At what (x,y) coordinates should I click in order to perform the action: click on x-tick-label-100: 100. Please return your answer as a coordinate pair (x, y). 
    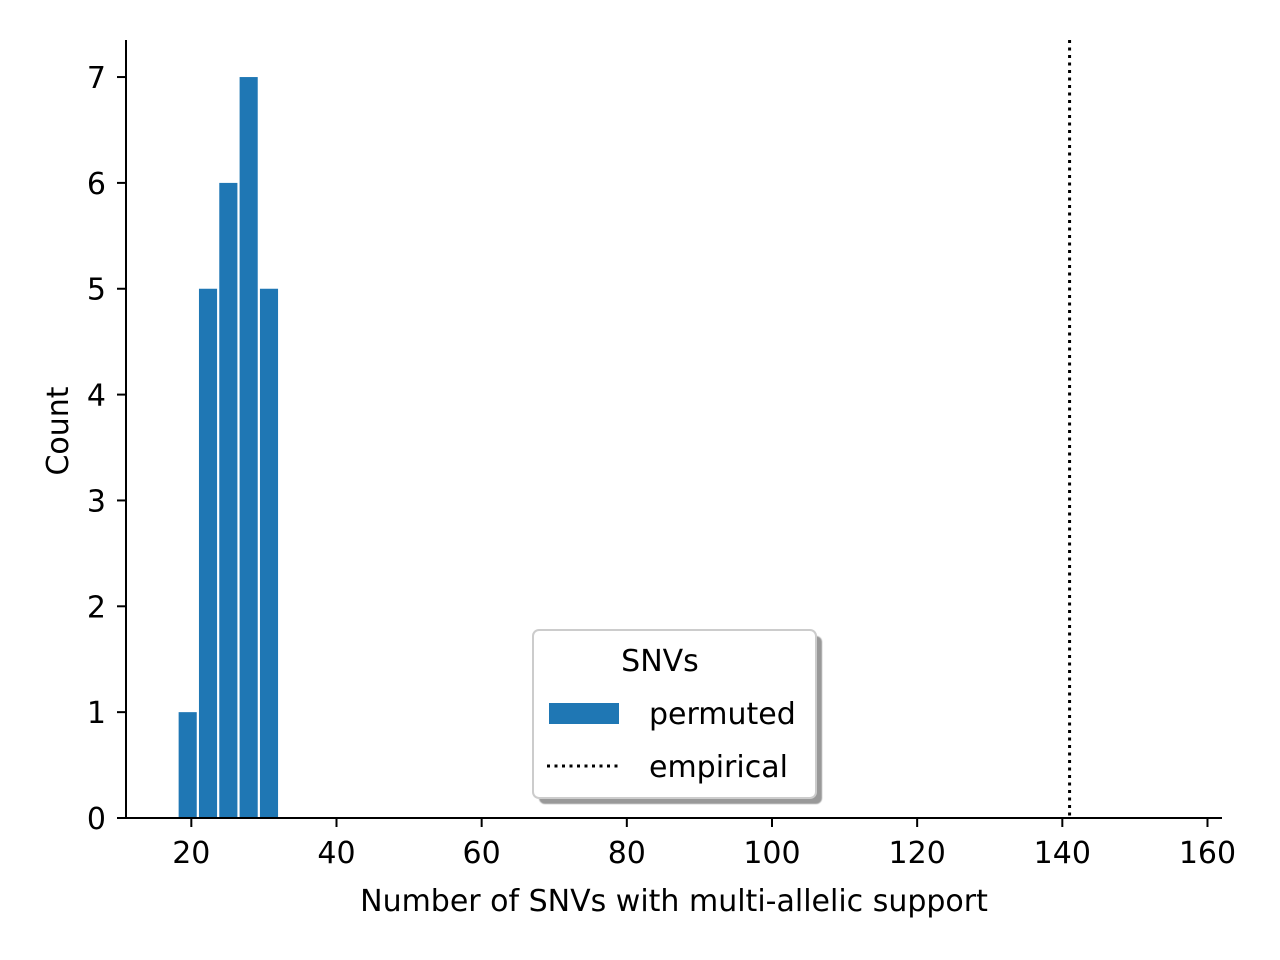
    Looking at the image, I should click on (771, 853).